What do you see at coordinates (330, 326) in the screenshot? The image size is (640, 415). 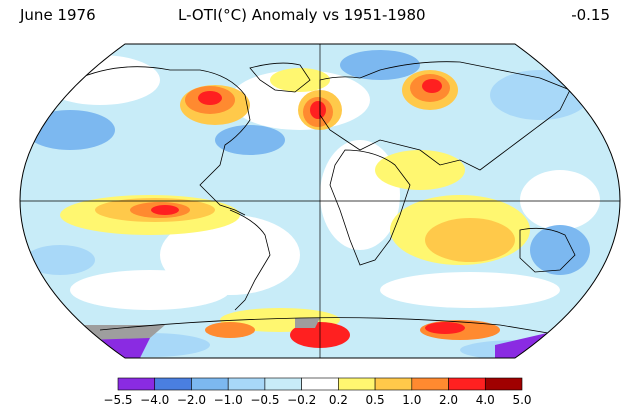 I see `coast-antarctica` at bounding box center [330, 326].